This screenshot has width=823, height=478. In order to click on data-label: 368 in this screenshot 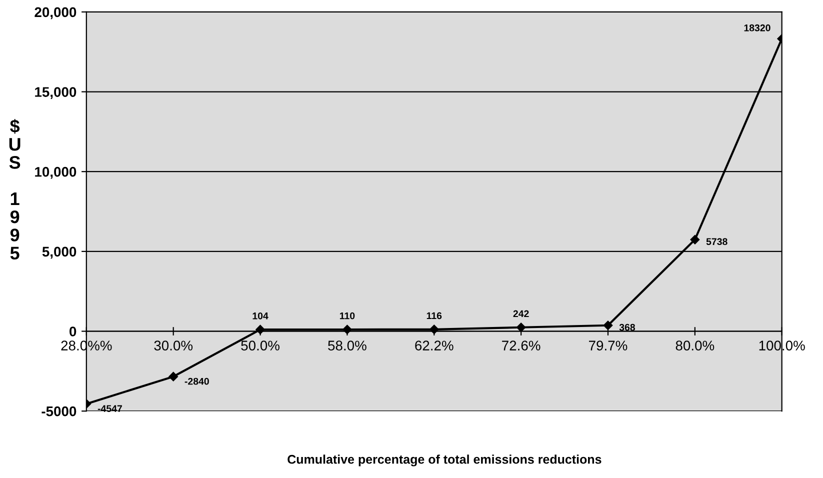, I will do `click(627, 327)`.